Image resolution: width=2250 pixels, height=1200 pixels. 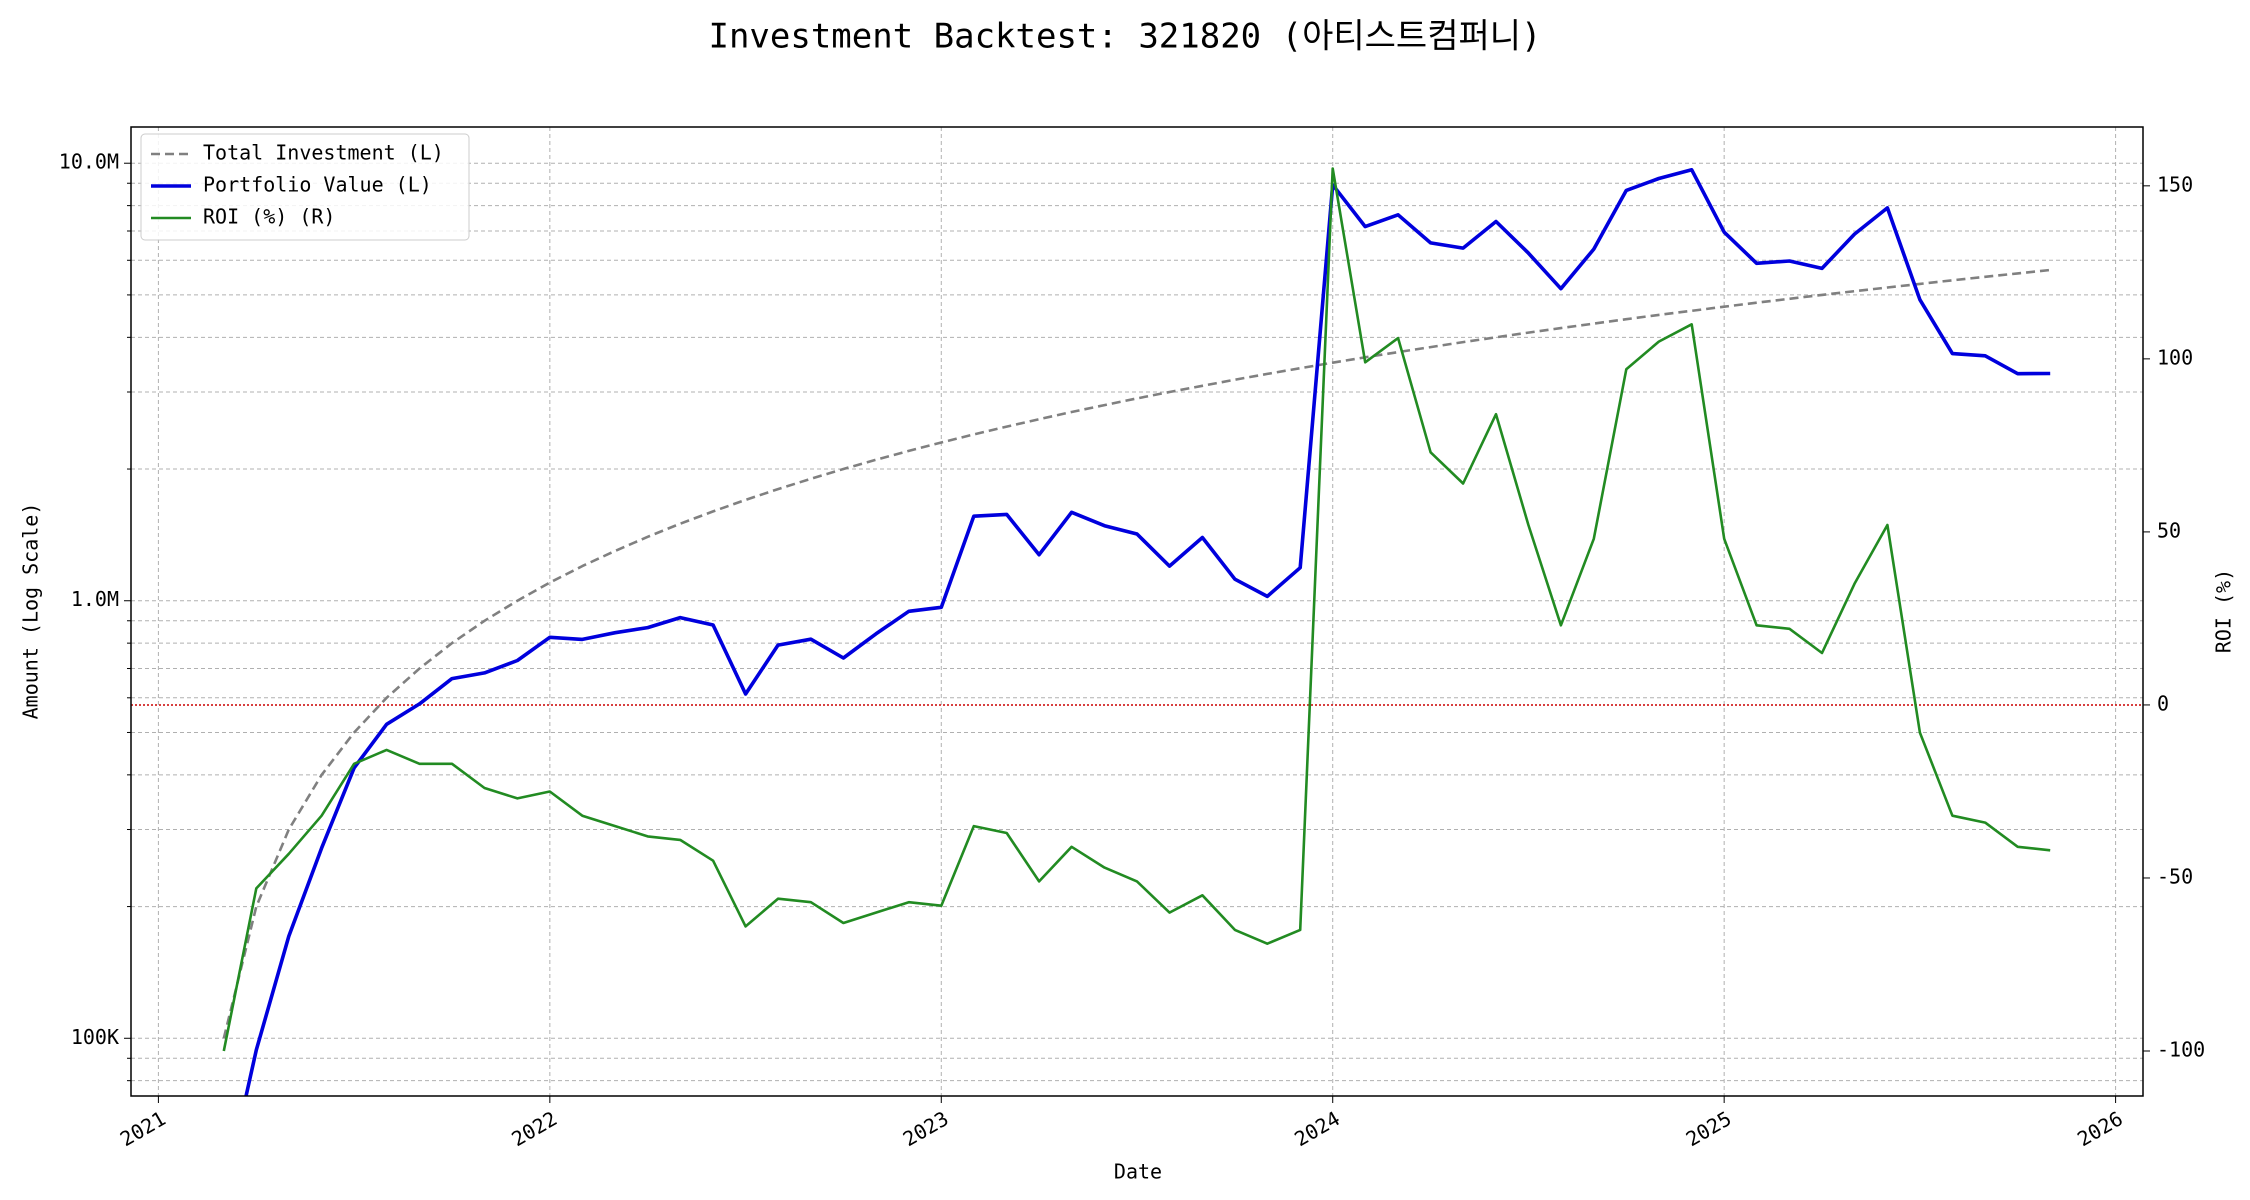 What do you see at coordinates (2169, 530) in the screenshot?
I see `y2-tick-label: 50` at bounding box center [2169, 530].